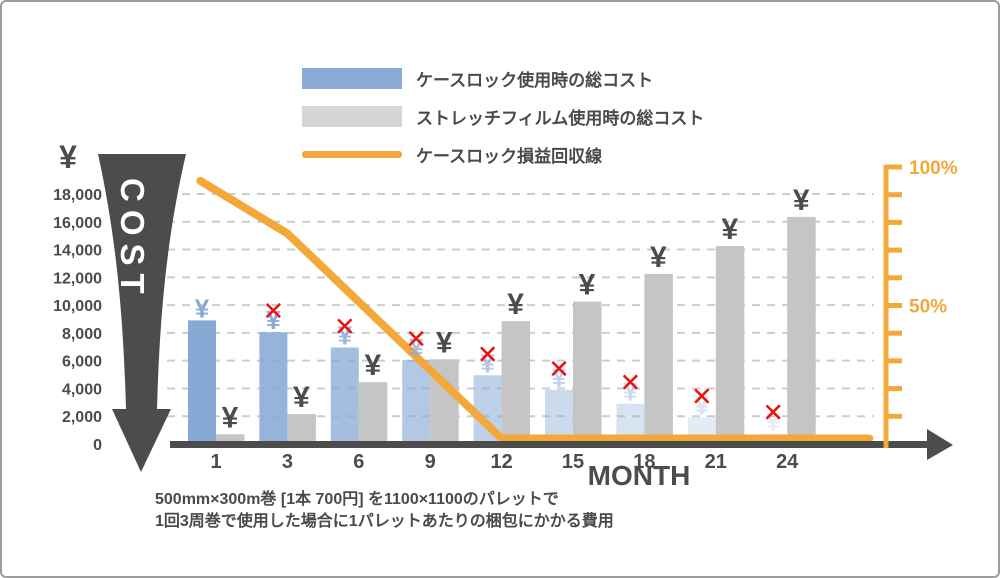 Image resolution: width=1000 pixels, height=578 pixels. I want to click on legend-label-film-cost: ストレッチフィルム使用時の総コスト, so click(560, 118).